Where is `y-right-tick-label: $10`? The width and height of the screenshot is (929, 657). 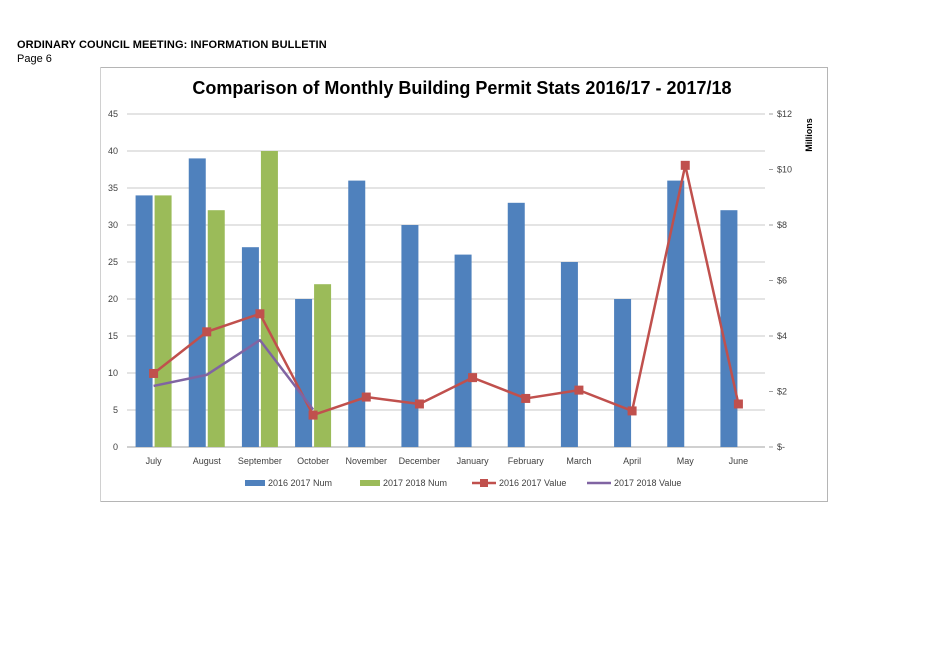
y-right-tick-label: $10 is located at coordinates (784, 170).